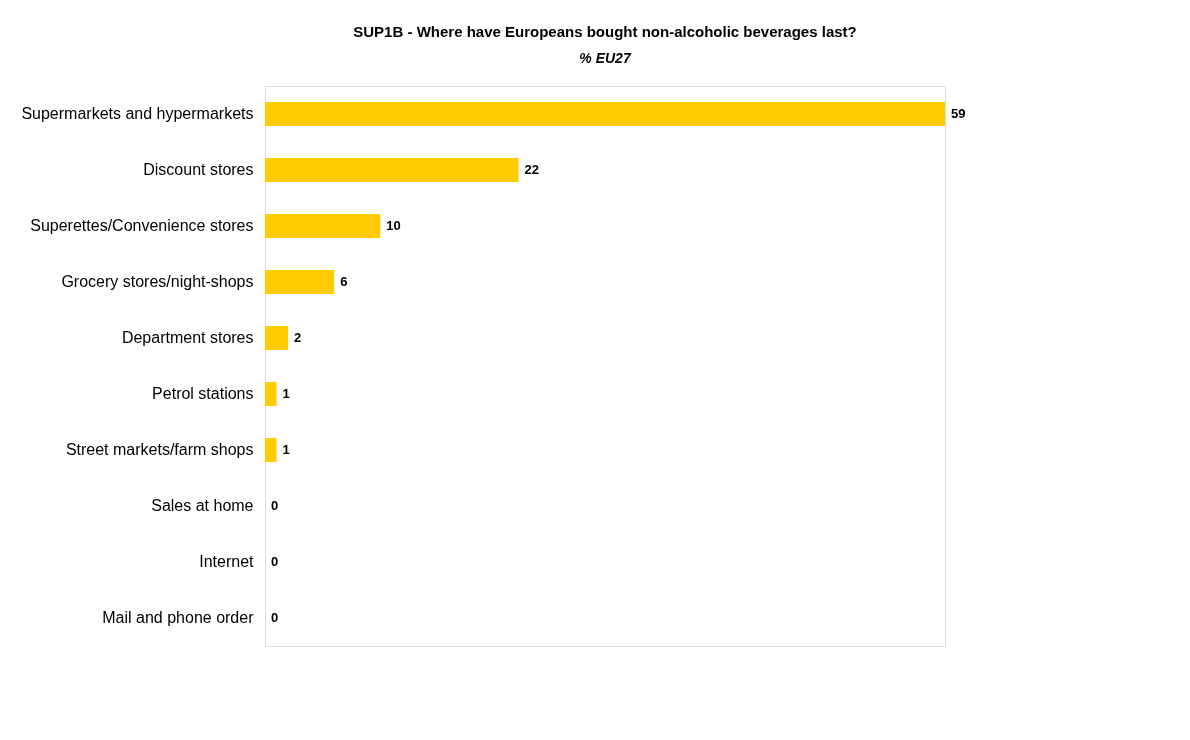  Describe the element at coordinates (187, 337) in the screenshot. I see `y-tick-label: Department stores` at that location.